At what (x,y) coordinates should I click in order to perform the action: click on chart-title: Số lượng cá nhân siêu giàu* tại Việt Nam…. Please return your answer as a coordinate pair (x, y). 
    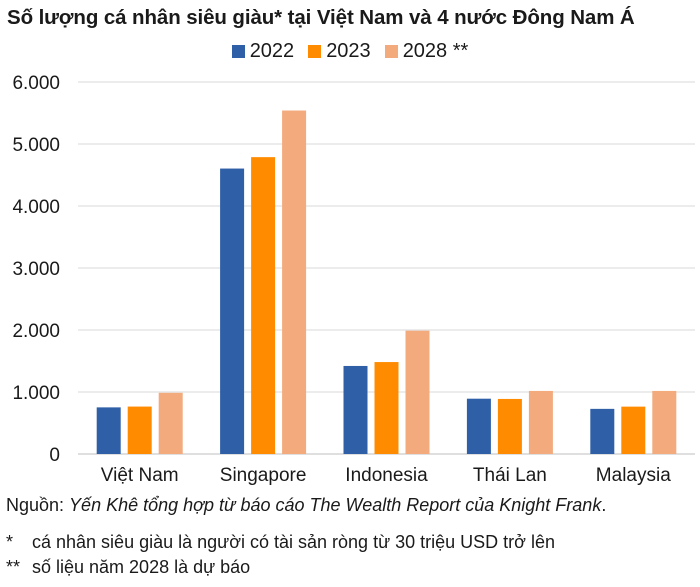
    Looking at the image, I should click on (321, 17).